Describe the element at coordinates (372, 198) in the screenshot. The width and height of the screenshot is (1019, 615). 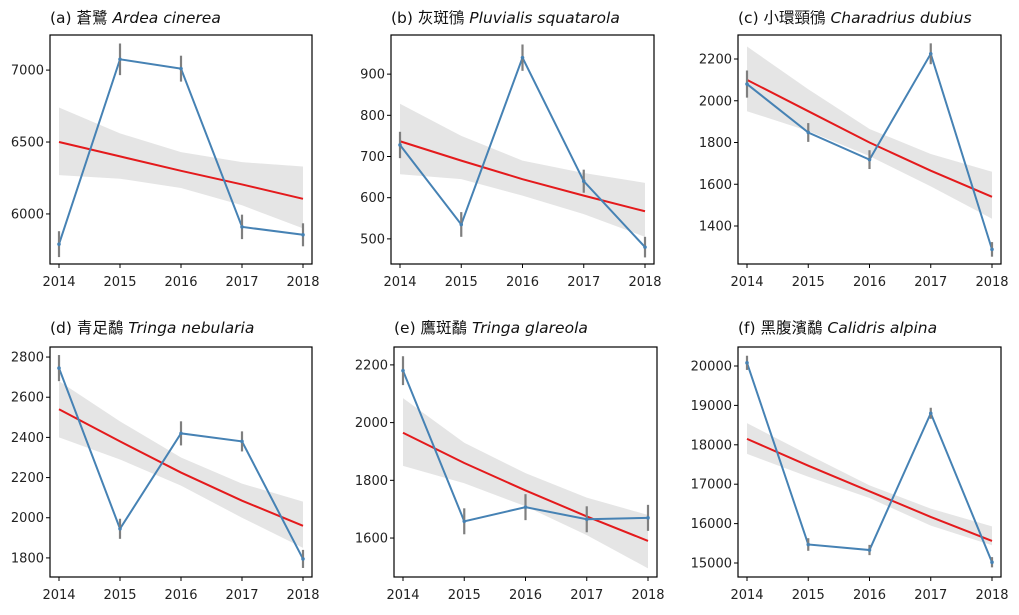
I see `y-tick-label: 600` at that location.